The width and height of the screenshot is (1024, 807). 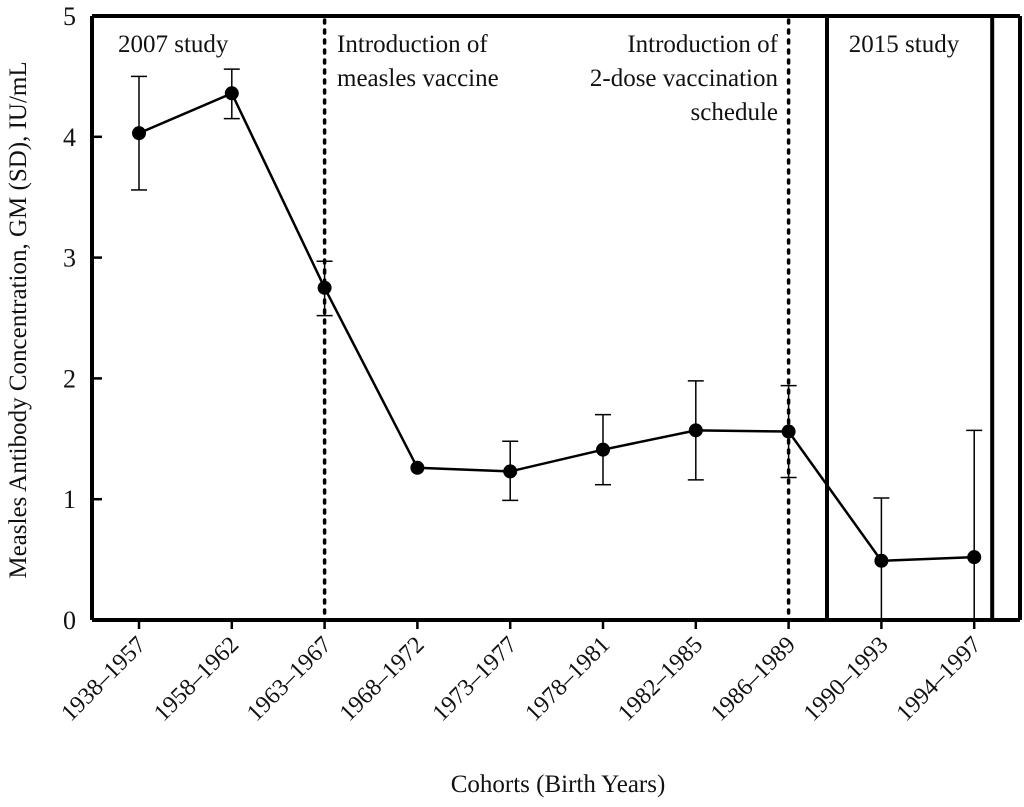 What do you see at coordinates (684, 78) in the screenshot?
I see `annotation-text: 2-dose vaccination` at bounding box center [684, 78].